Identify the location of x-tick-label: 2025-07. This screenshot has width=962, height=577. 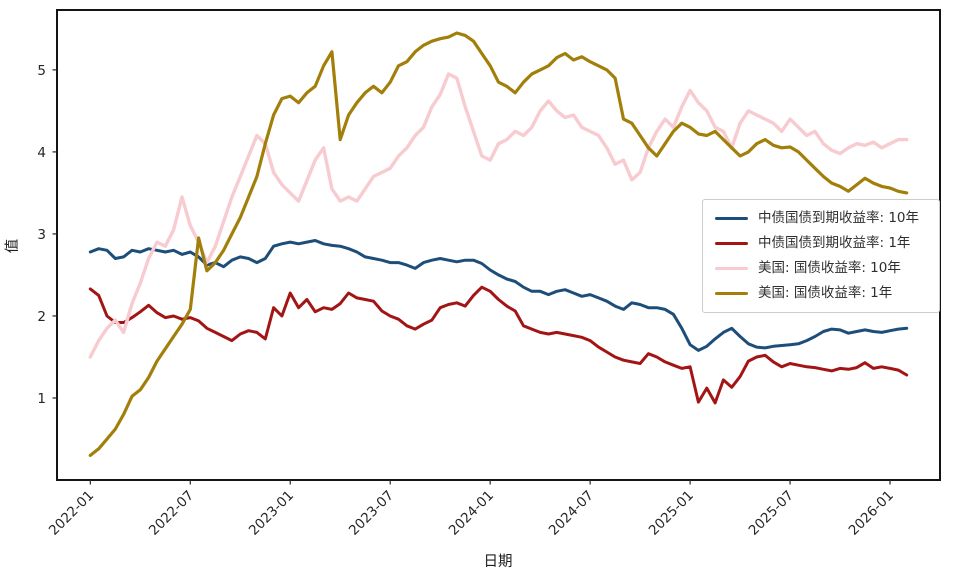
(771, 513).